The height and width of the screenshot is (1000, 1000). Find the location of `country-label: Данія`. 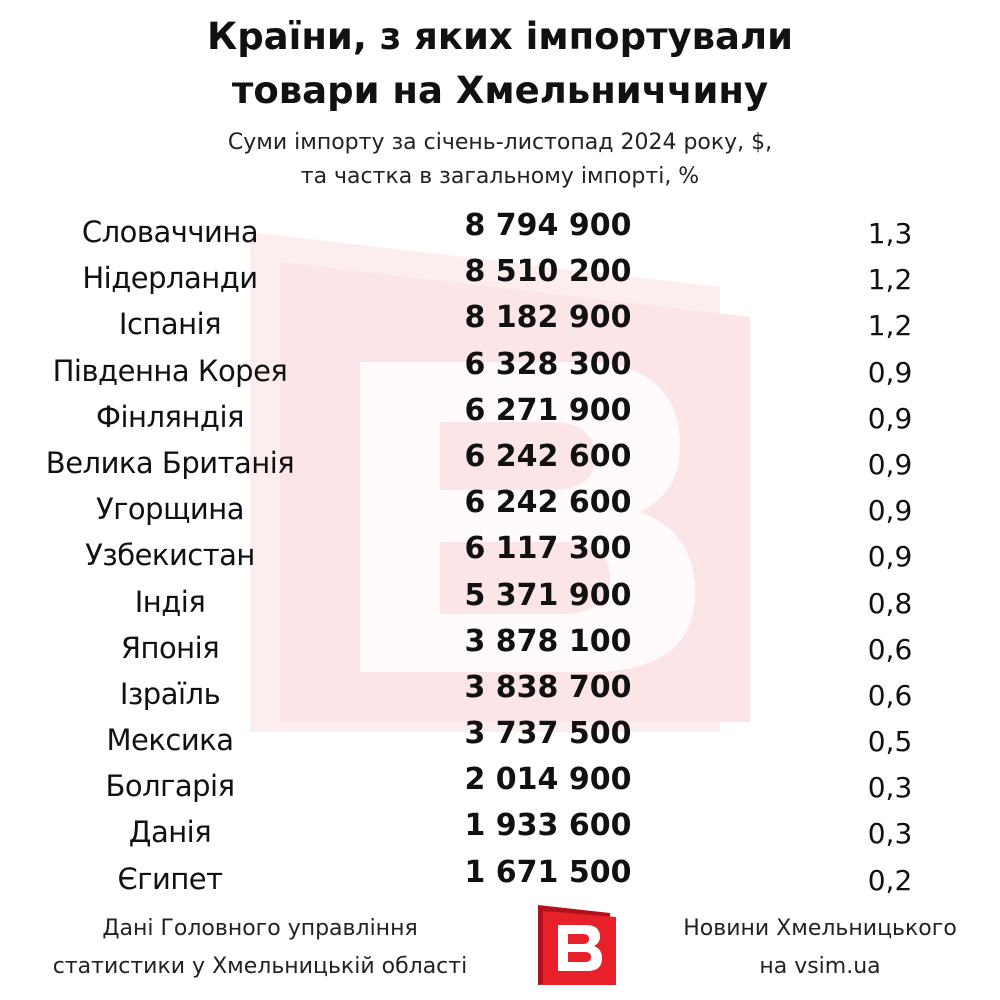

country-label: Данія is located at coordinates (170, 832).